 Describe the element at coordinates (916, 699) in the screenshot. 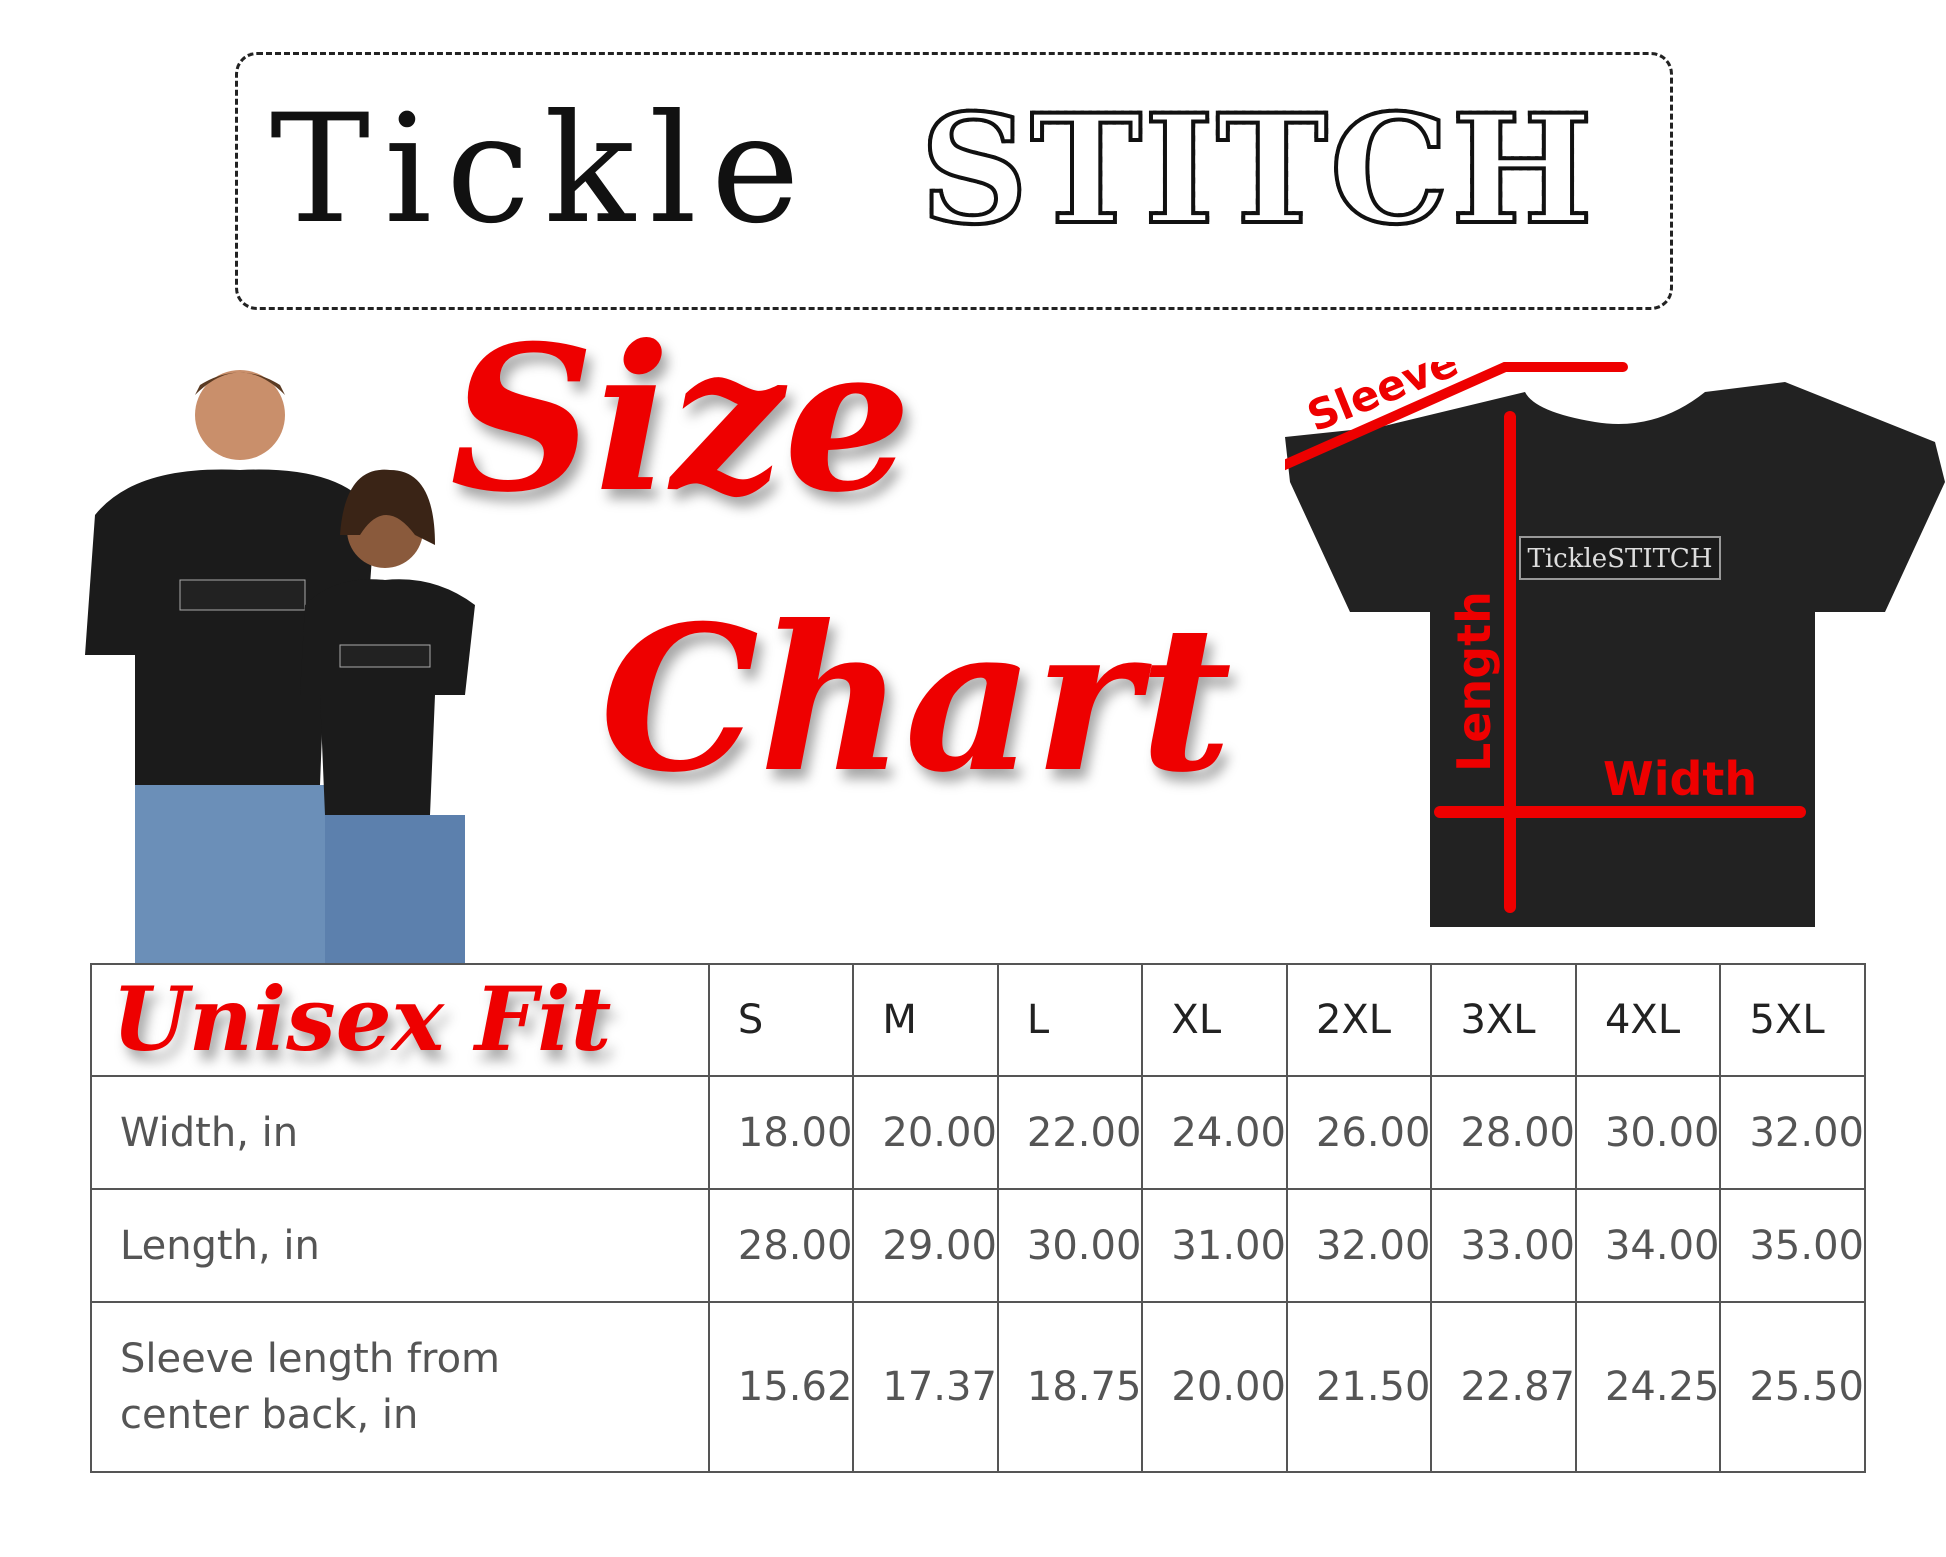

I see `chart-heading: Chart` at that location.